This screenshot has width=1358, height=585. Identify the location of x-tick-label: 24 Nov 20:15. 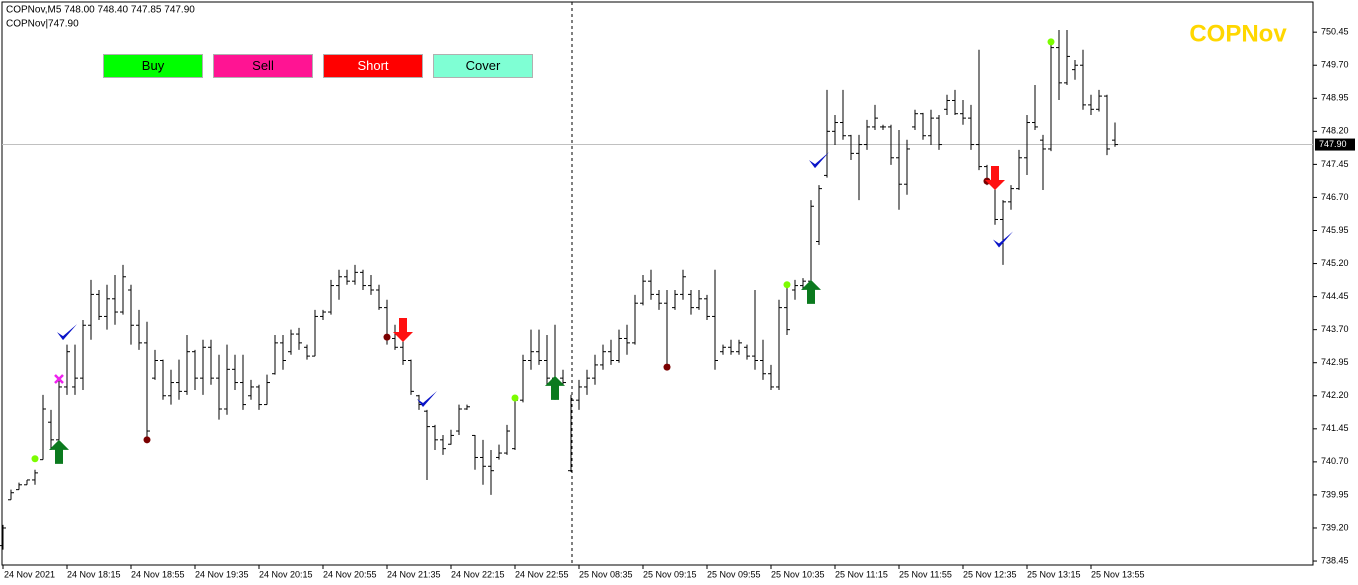
(286, 574).